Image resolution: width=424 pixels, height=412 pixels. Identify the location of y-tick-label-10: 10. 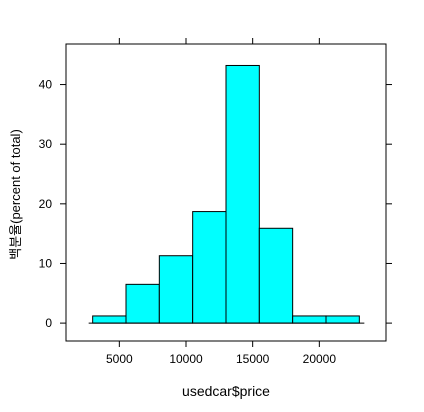
(46, 263).